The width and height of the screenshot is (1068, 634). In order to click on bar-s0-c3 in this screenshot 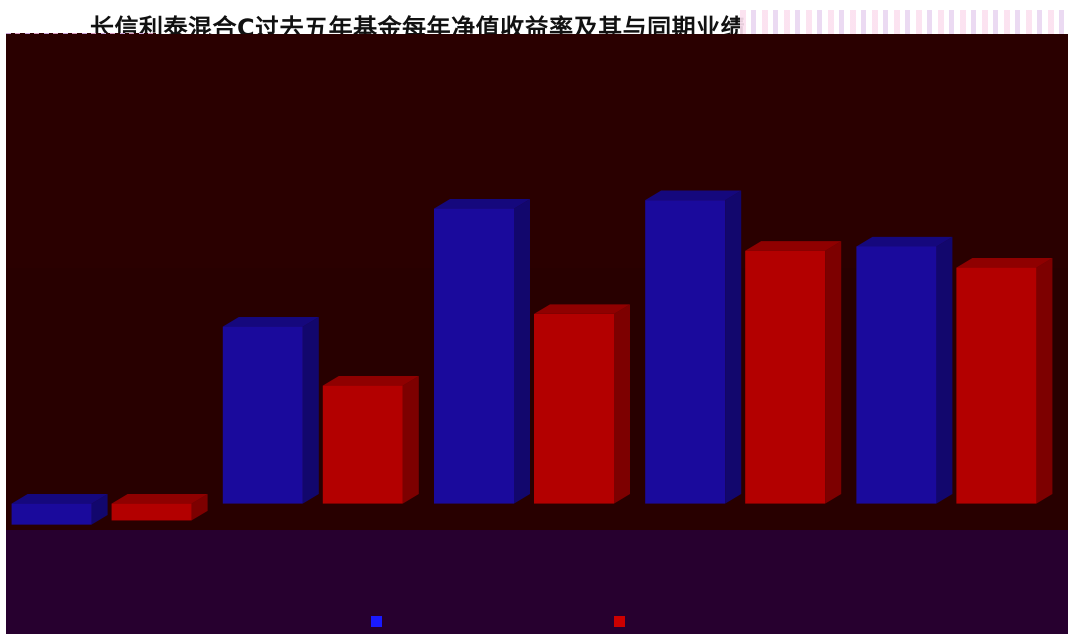, I will do `click(685, 352)`.